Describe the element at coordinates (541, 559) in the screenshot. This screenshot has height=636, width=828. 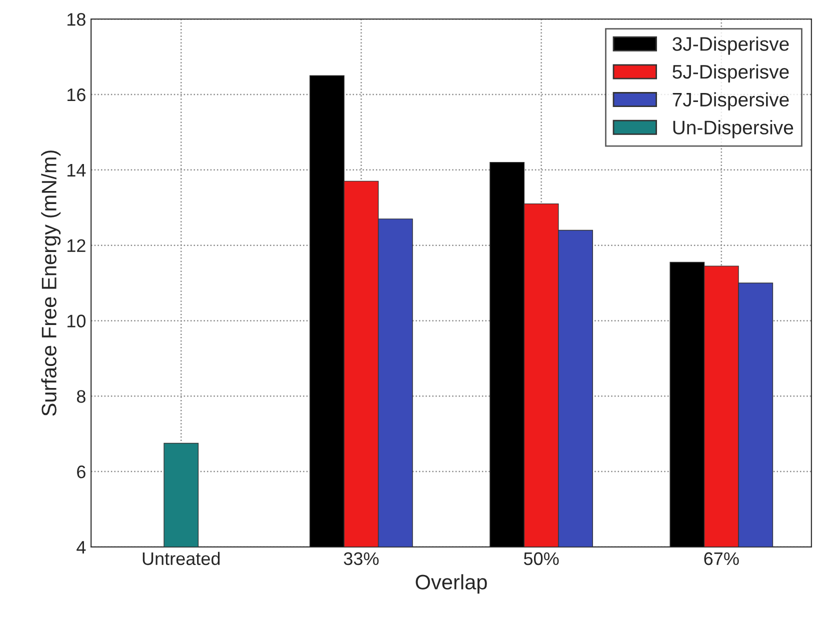
I see `x-tick-label: 50%` at that location.